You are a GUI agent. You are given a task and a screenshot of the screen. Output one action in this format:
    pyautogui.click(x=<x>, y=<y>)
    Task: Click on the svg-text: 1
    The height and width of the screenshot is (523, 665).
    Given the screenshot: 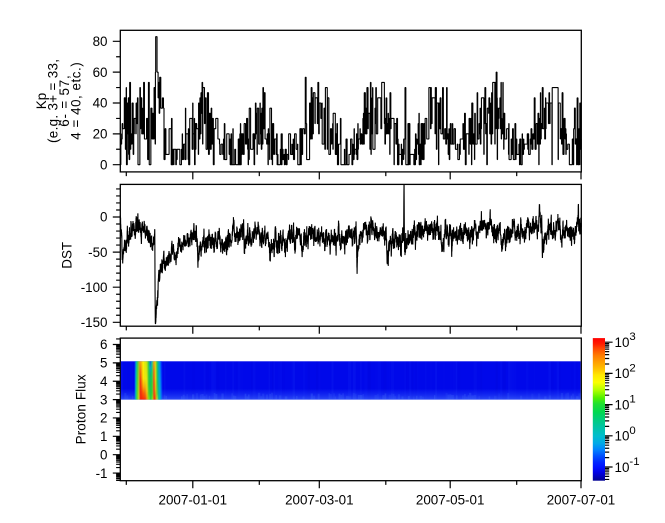 What is the action you would take?
    pyautogui.click(x=103, y=436)
    